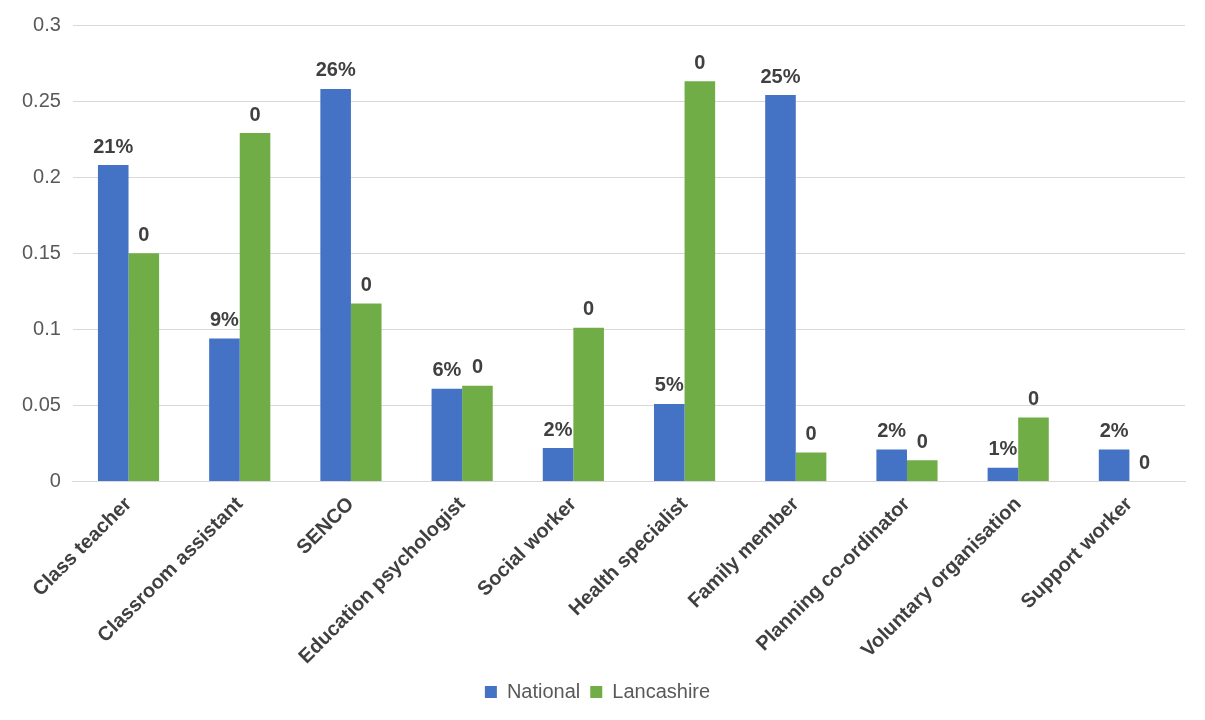  I want to click on y-tick-label: 0.3, so click(47, 23).